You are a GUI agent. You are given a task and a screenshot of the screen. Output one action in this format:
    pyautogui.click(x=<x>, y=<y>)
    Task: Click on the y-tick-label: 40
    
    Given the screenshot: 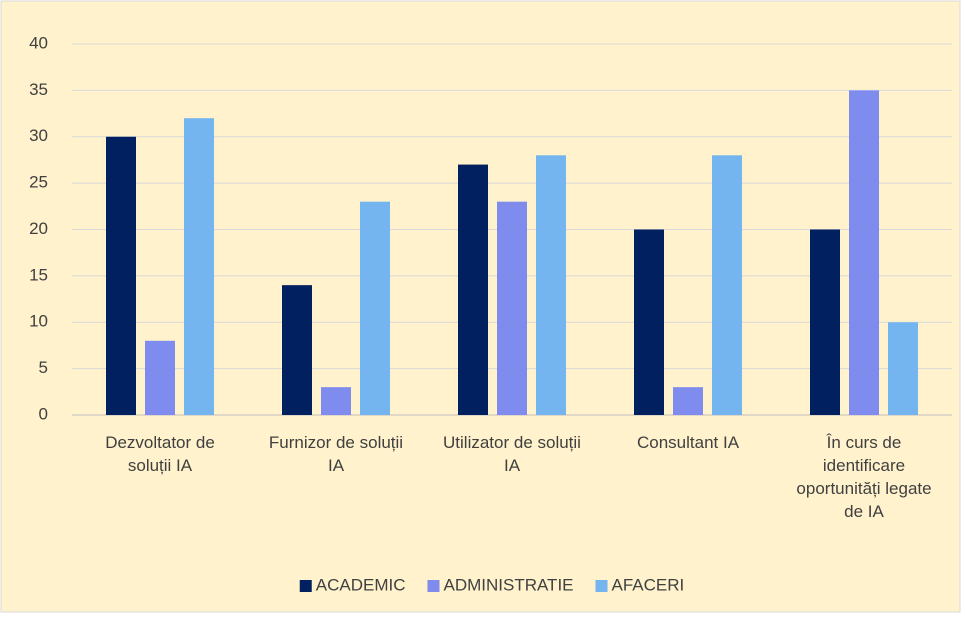 What is the action you would take?
    pyautogui.click(x=38, y=42)
    